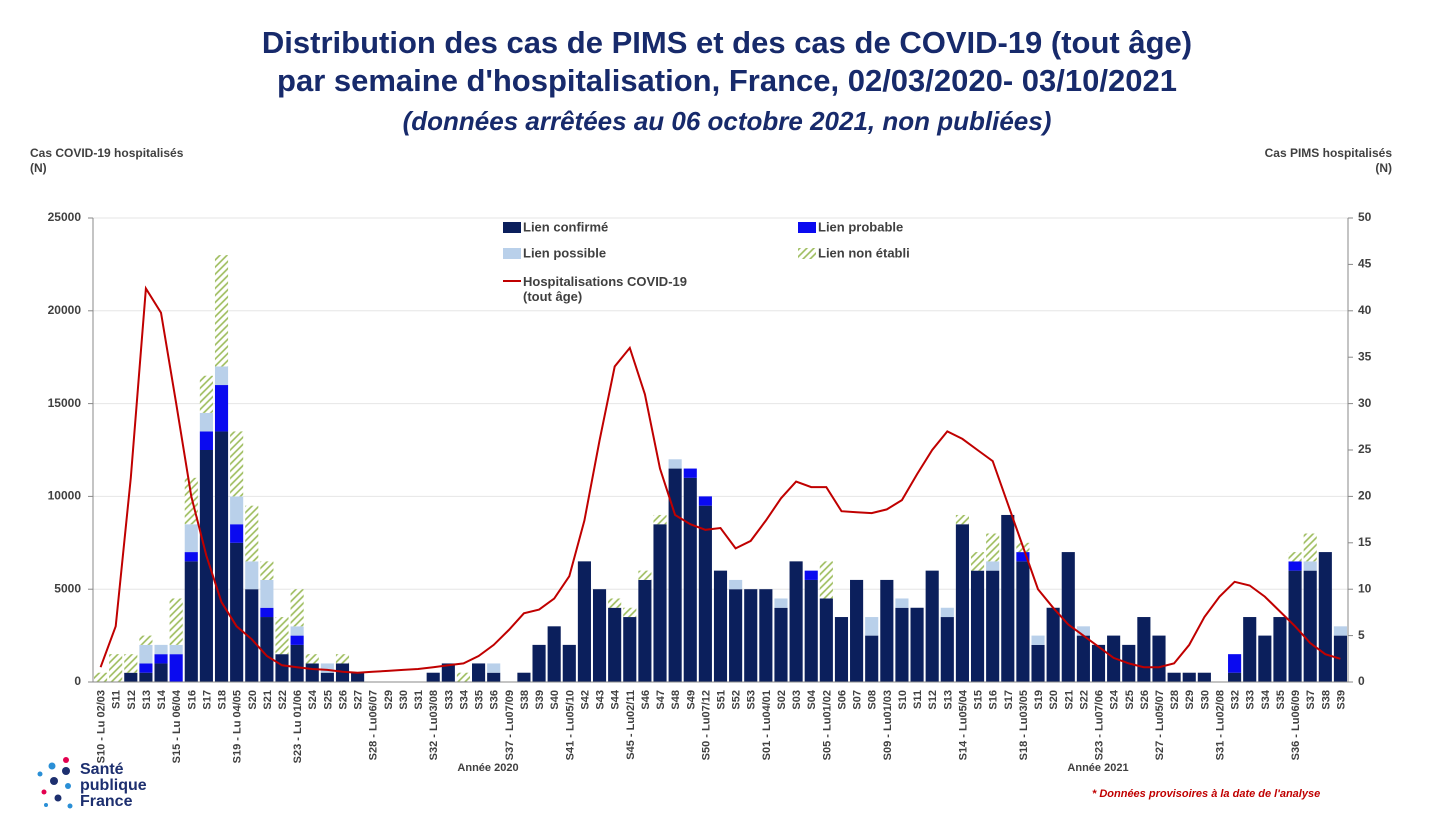 This screenshot has height=817, width=1454. Describe the element at coordinates (117, 699) in the screenshot. I see `x-tick-label: S11` at that location.